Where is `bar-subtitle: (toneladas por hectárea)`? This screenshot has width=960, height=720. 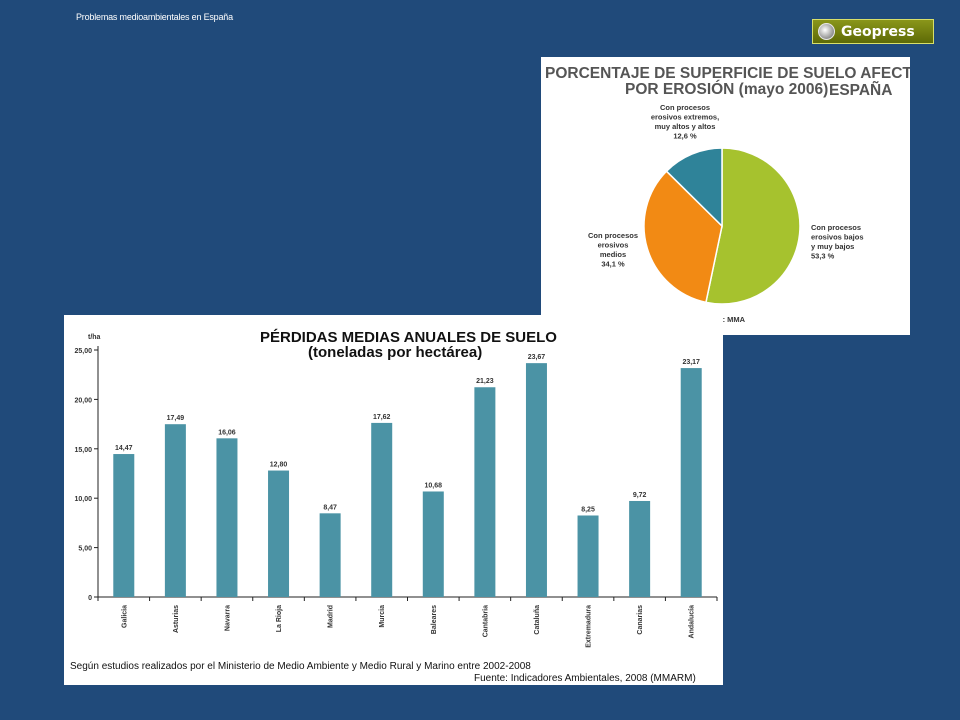
bar-subtitle: (toneladas por hectárea) is located at coordinates (395, 352).